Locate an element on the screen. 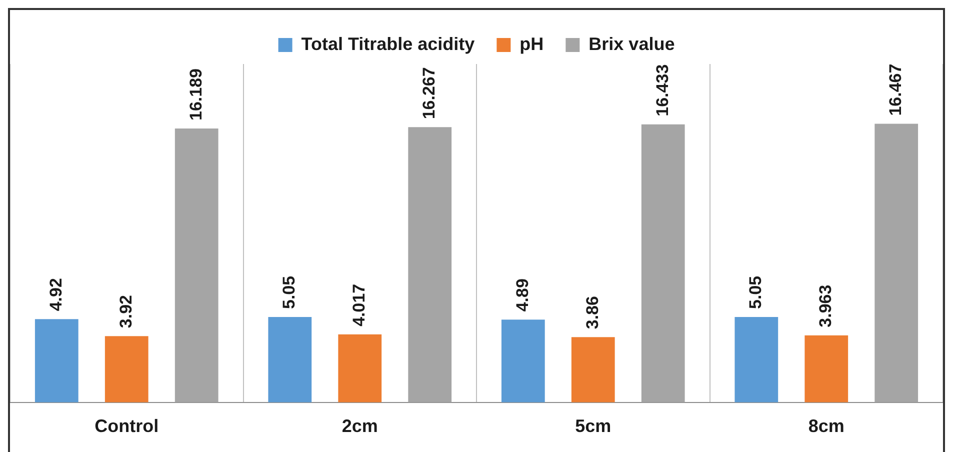  data-label: 16.189 is located at coordinates (196, 94).